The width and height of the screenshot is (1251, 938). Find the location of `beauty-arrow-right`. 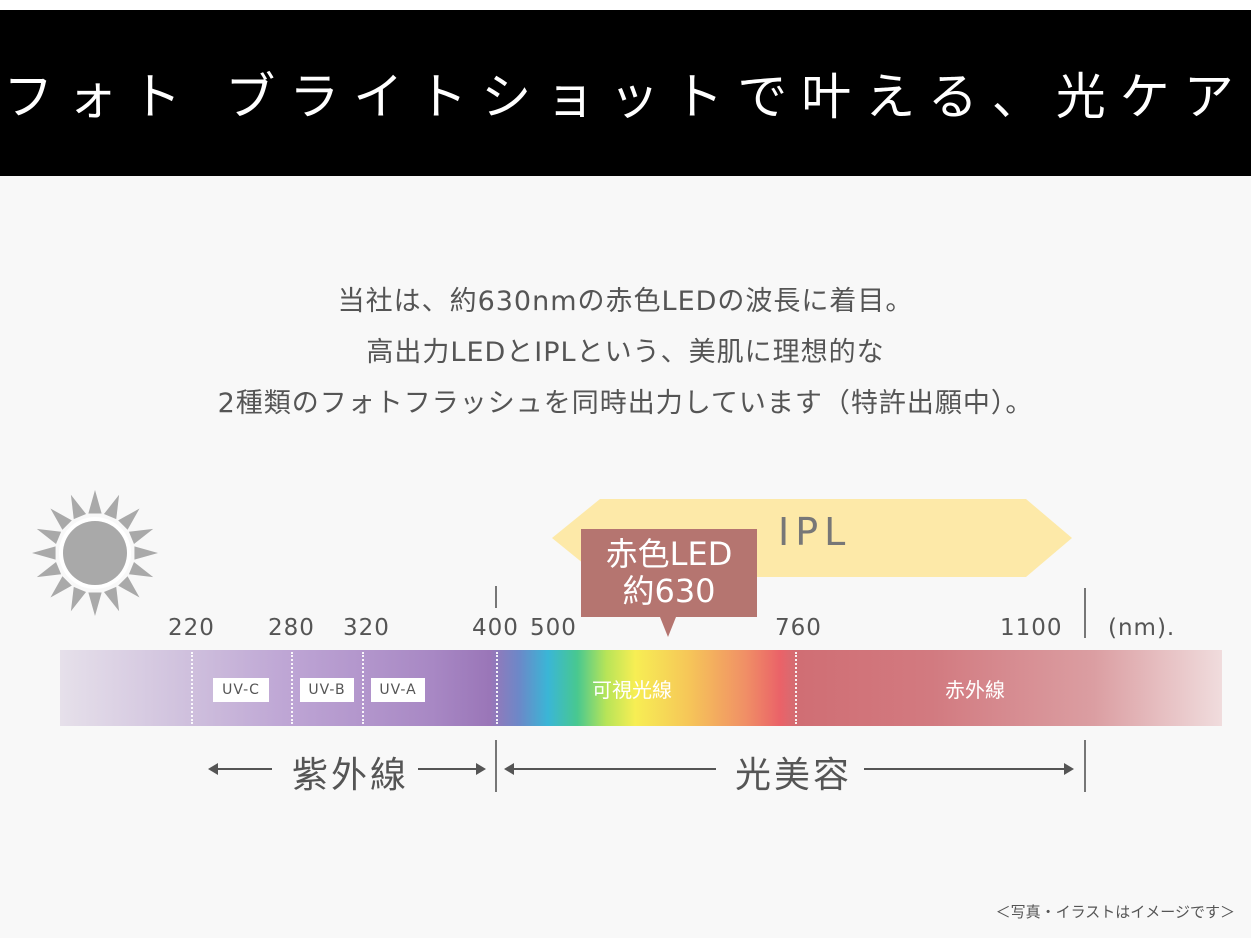

beauty-arrow-right is located at coordinates (969, 769).